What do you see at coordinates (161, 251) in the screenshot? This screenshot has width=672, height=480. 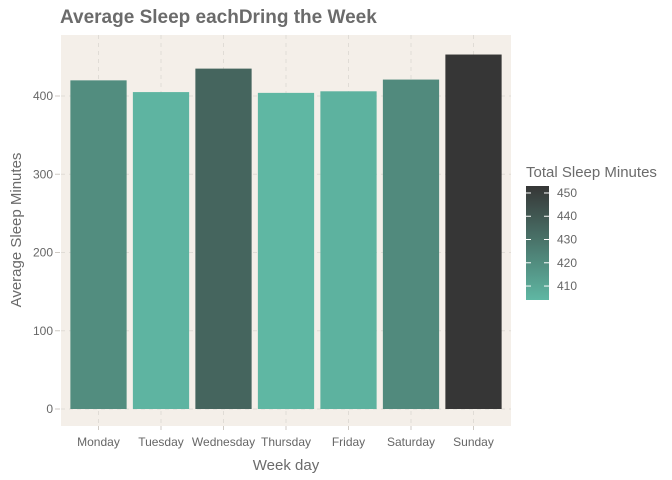 I see `bar-tuesday` at bounding box center [161, 251].